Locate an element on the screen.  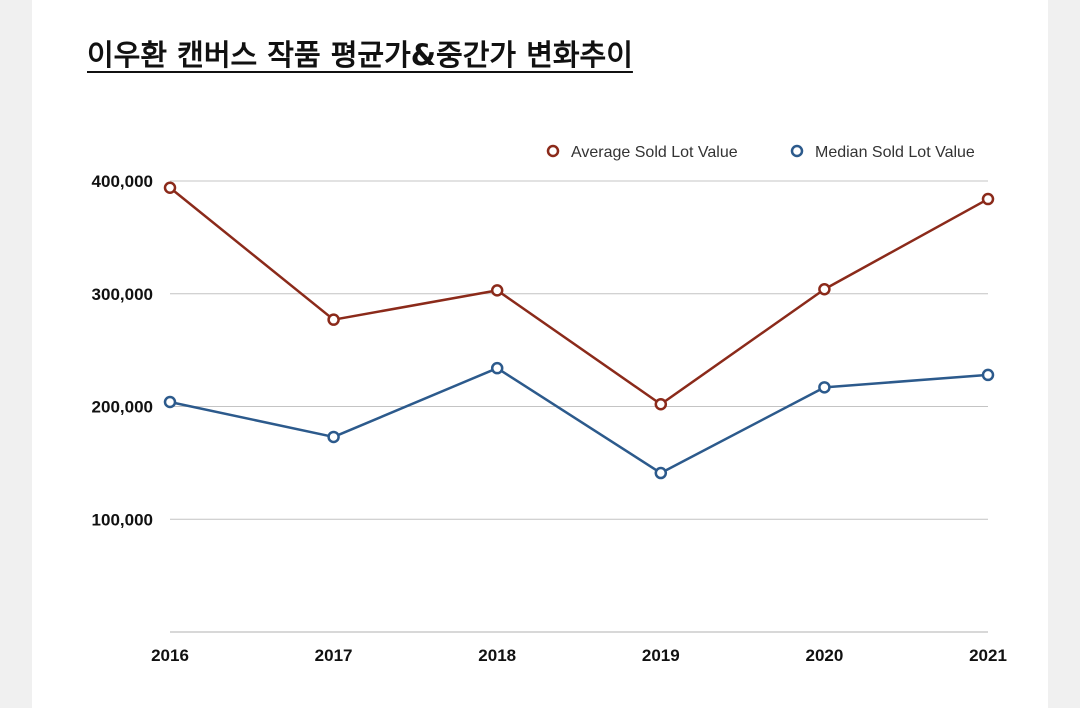
y-tick-label: 200,000 is located at coordinates (122, 407).